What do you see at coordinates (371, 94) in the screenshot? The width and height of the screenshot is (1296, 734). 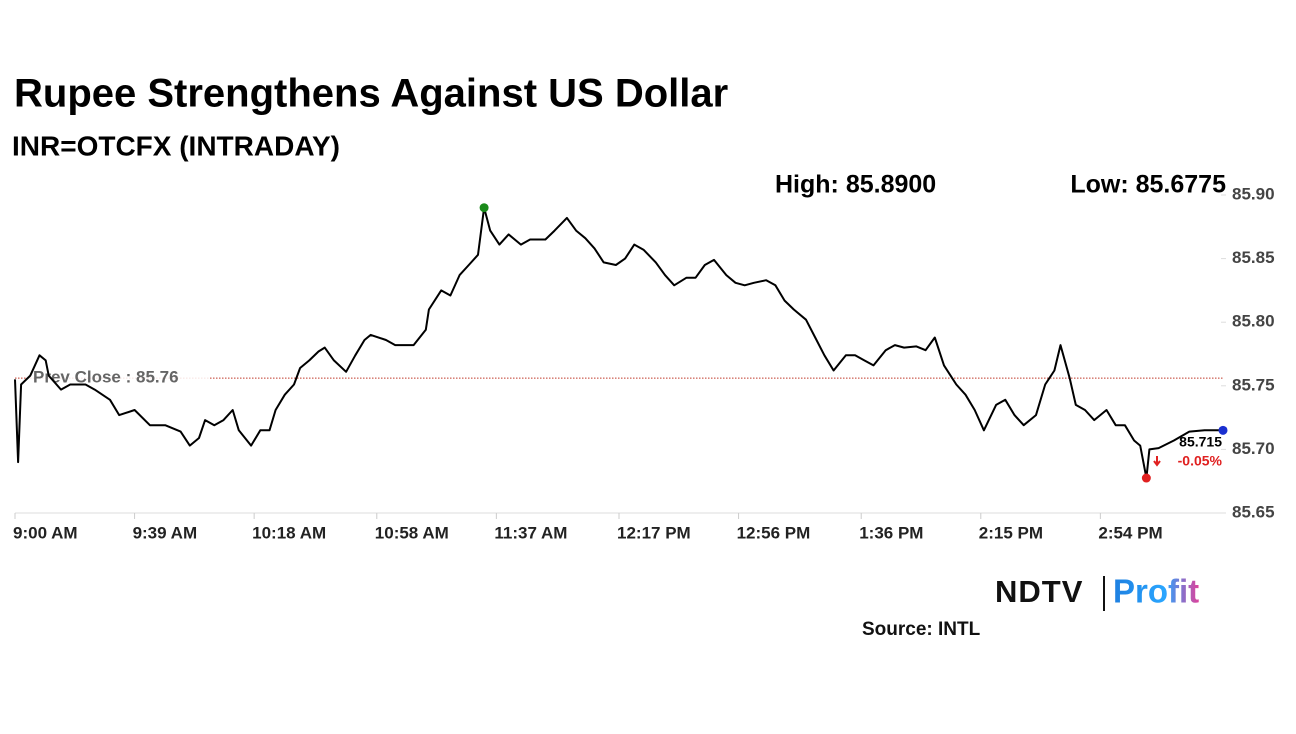 I see `chart-title: Rupee Strengthens Against US Dollar` at bounding box center [371, 94].